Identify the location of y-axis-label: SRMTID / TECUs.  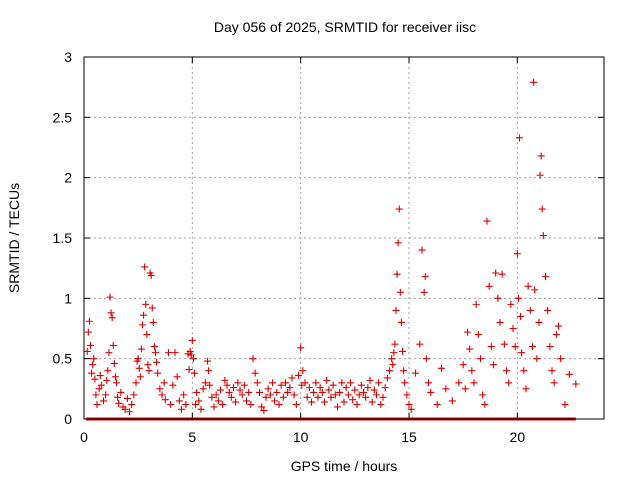
(14, 238).